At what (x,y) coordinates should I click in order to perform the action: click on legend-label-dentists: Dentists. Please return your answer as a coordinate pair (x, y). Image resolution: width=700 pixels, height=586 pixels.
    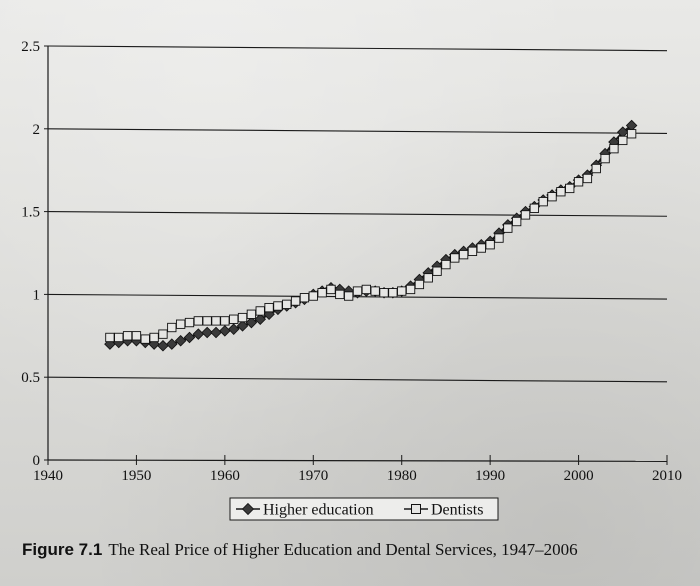
    Looking at the image, I should click on (457, 510).